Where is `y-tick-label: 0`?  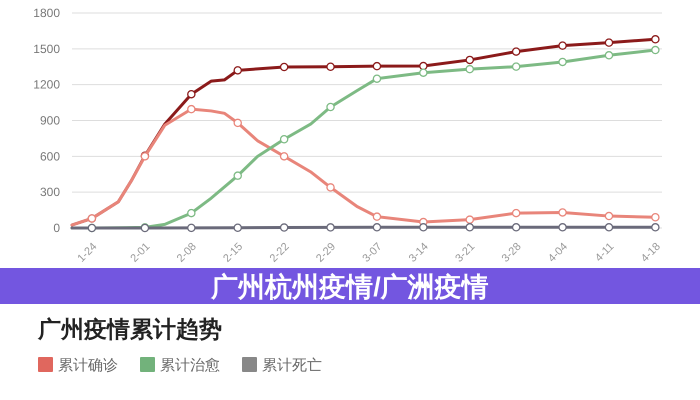
y-tick-label: 0 is located at coordinates (56, 228).